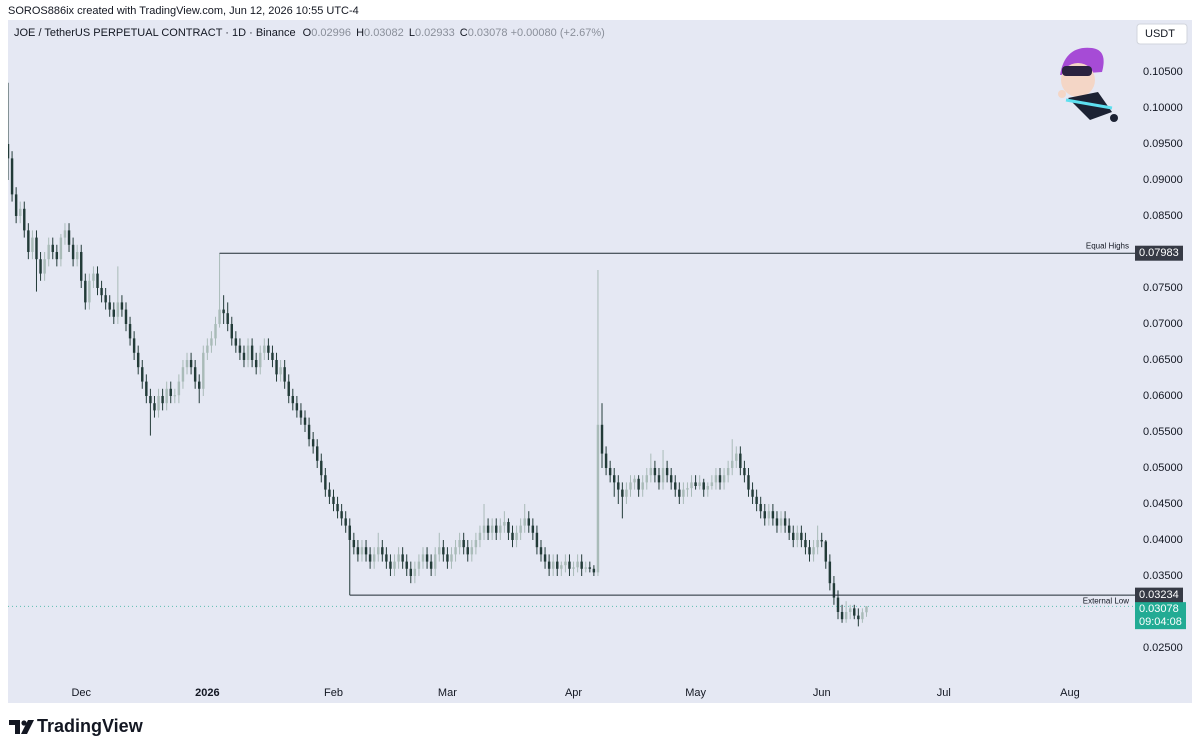 The height and width of the screenshot is (750, 1200). Describe the element at coordinates (1163, 144) in the screenshot. I see `y-tick-label: 0.09500` at that location.